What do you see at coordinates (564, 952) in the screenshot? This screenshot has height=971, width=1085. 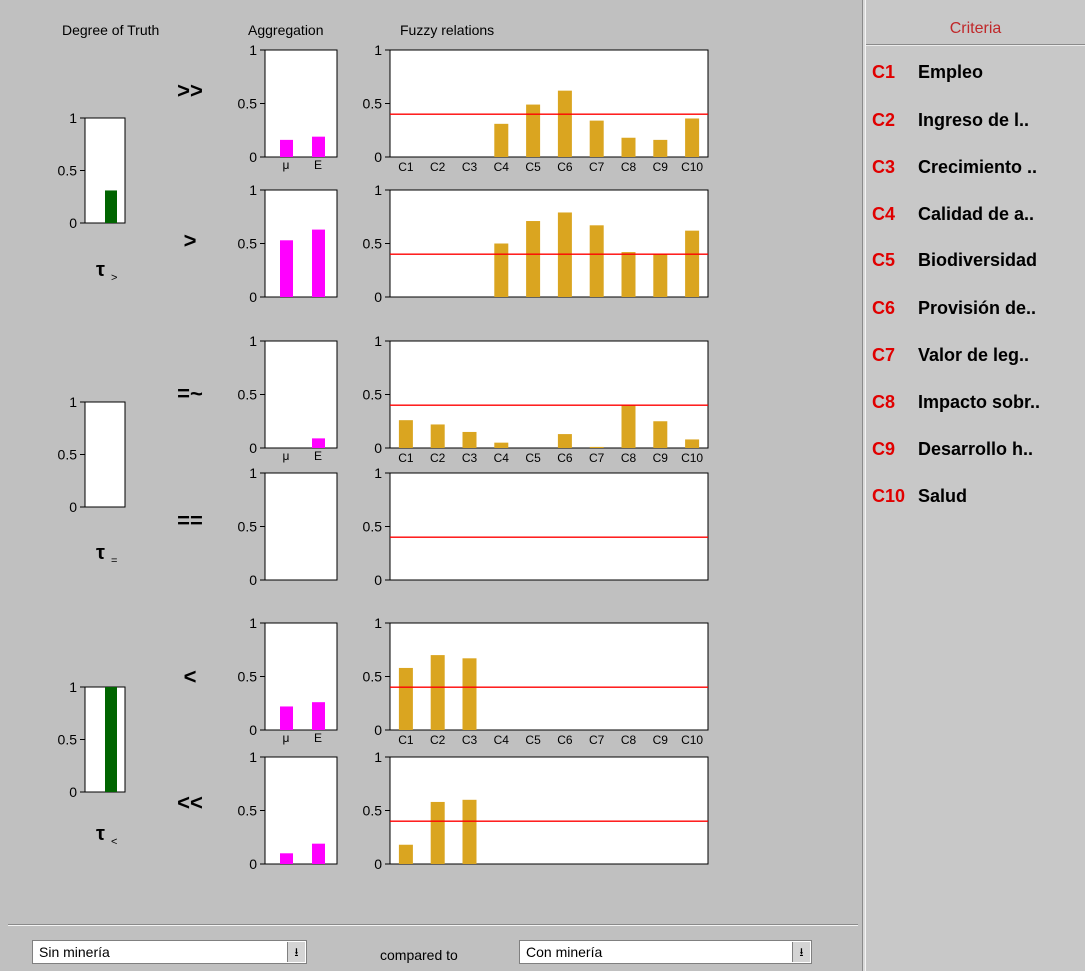 I see `alternative-b-value: Con minería` at bounding box center [564, 952].